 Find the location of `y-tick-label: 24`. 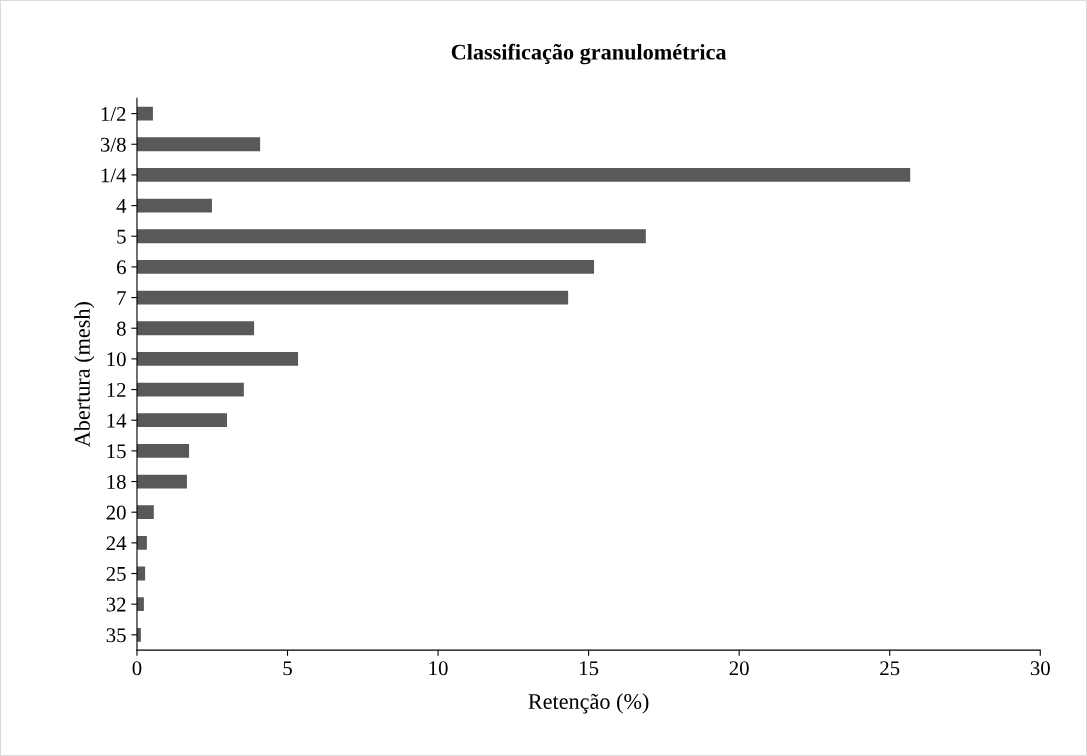

y-tick-label: 24 is located at coordinates (116, 543).